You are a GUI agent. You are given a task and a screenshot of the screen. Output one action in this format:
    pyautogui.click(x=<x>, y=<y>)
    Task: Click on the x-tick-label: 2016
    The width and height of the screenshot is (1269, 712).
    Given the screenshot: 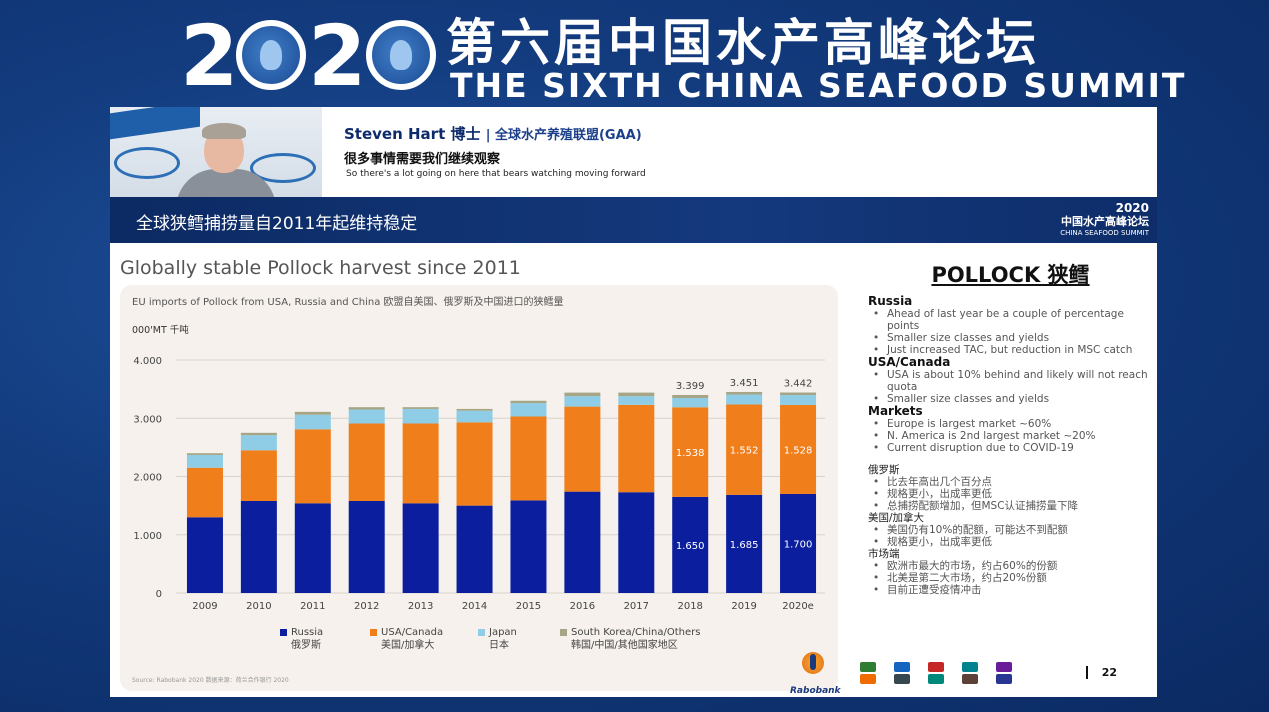 What is the action you would take?
    pyautogui.click(x=582, y=606)
    